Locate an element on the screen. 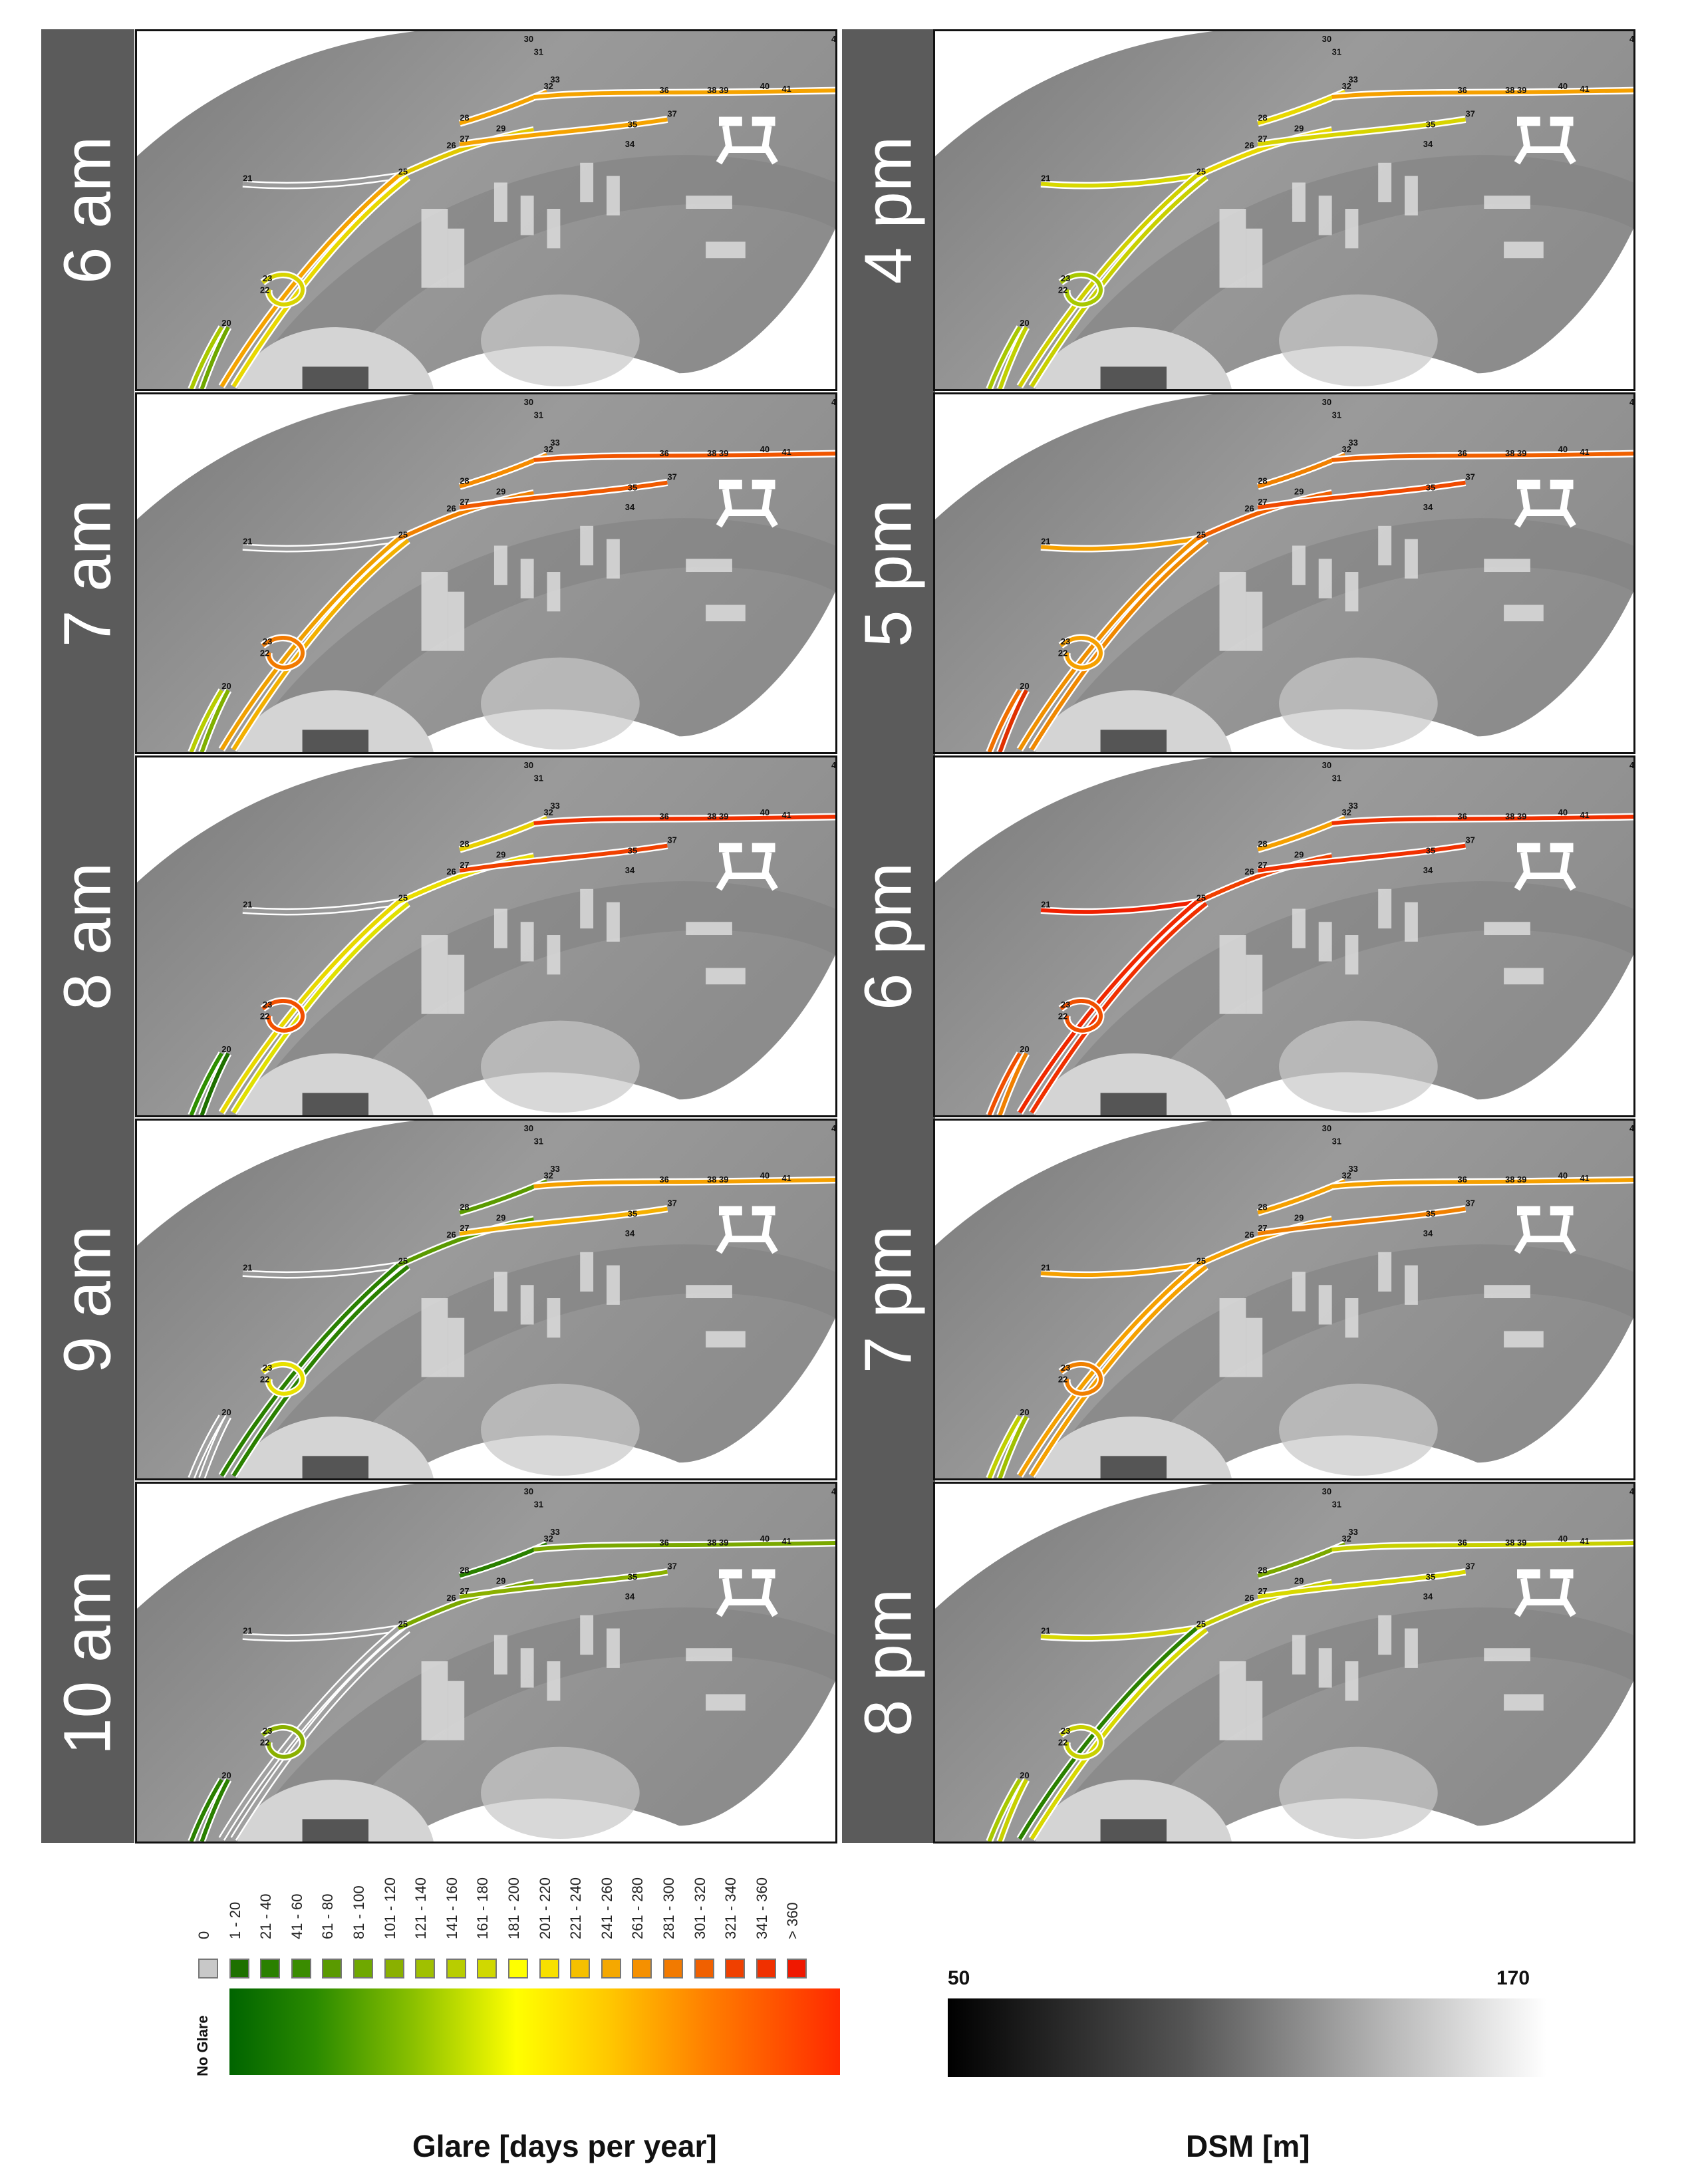 The height and width of the screenshot is (2184, 1684). node-label-38: 38 is located at coordinates (711, 1543).